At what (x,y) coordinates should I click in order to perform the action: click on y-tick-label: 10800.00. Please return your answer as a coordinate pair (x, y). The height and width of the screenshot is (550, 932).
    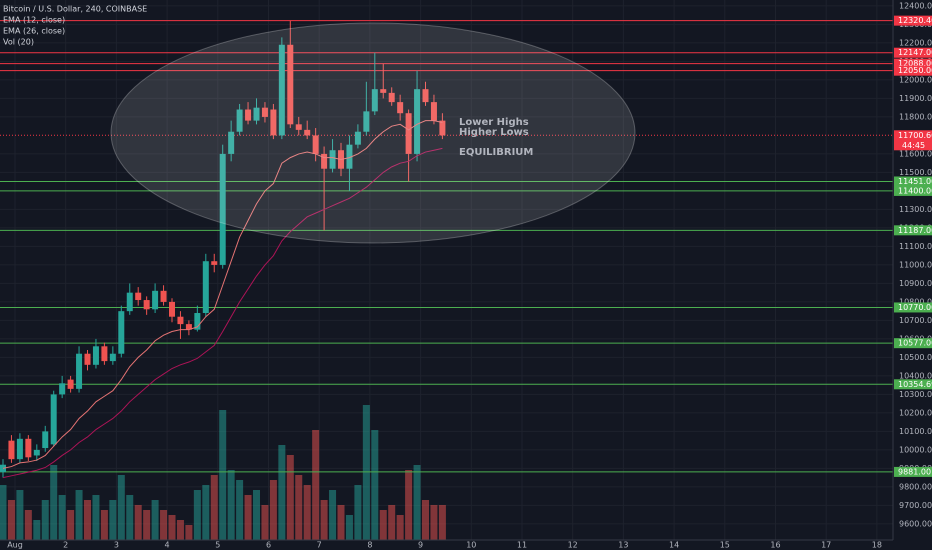
    Looking at the image, I should click on (915, 301).